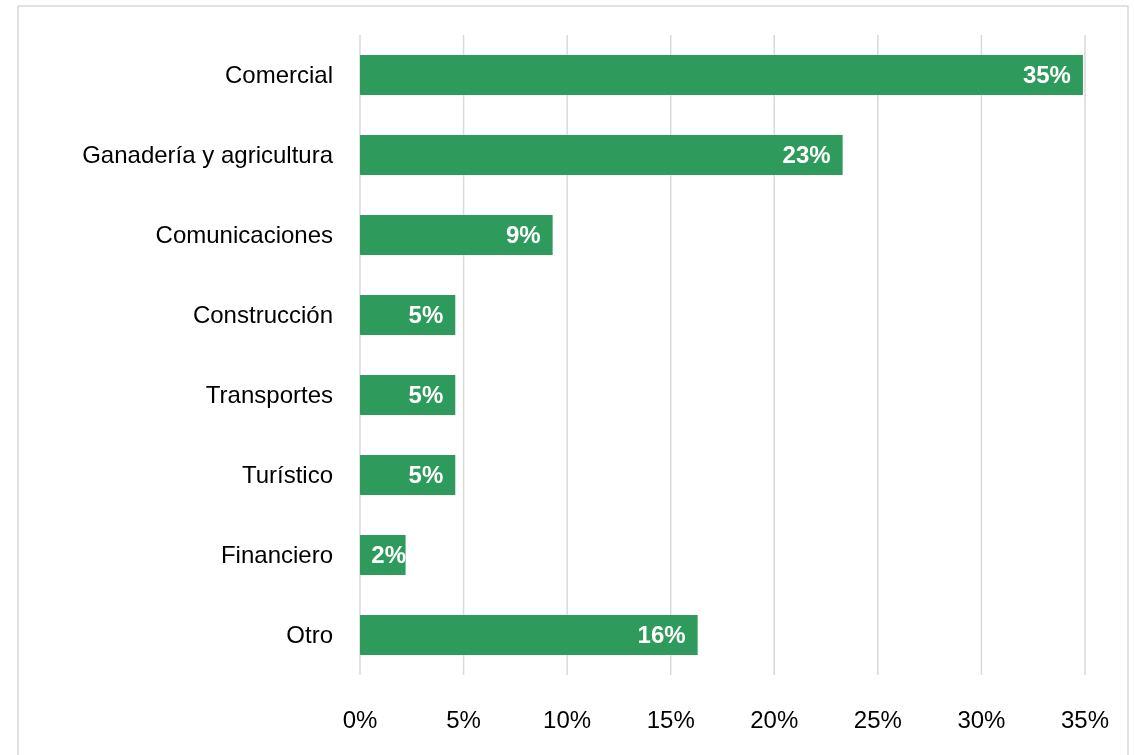  I want to click on x-tick-label: 0%, so click(360, 719).